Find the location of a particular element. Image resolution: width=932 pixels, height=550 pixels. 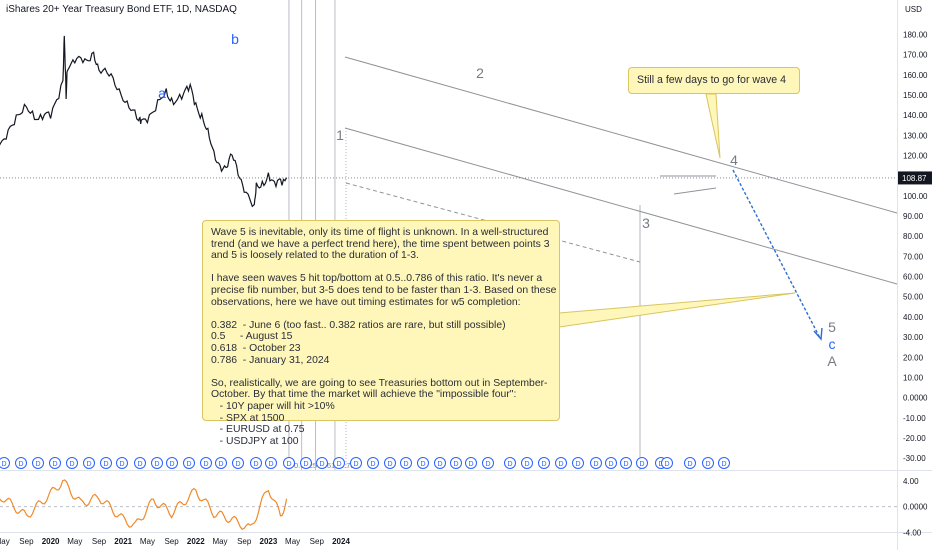

note-line: - EURUSD at 0.75 is located at coordinates (258, 430).